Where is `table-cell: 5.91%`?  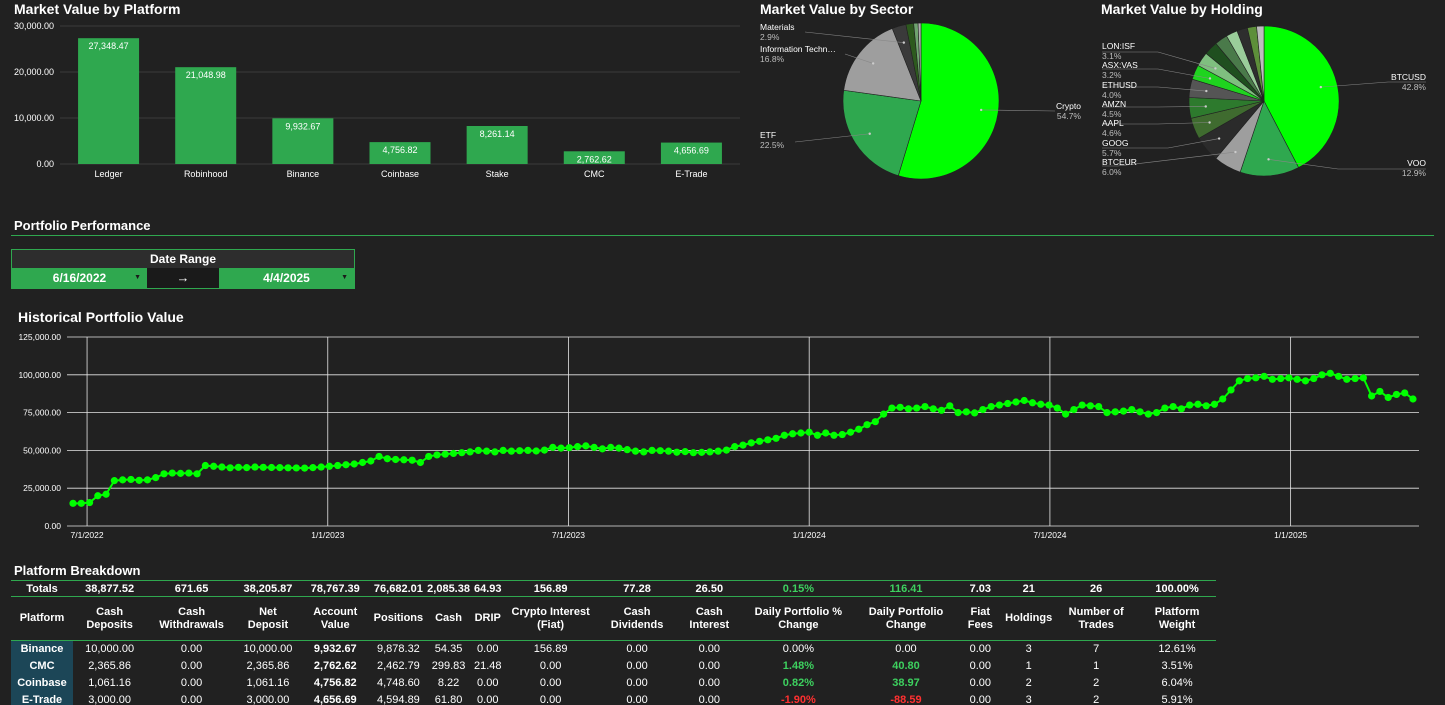
table-cell: 5.91% is located at coordinates (1177, 699).